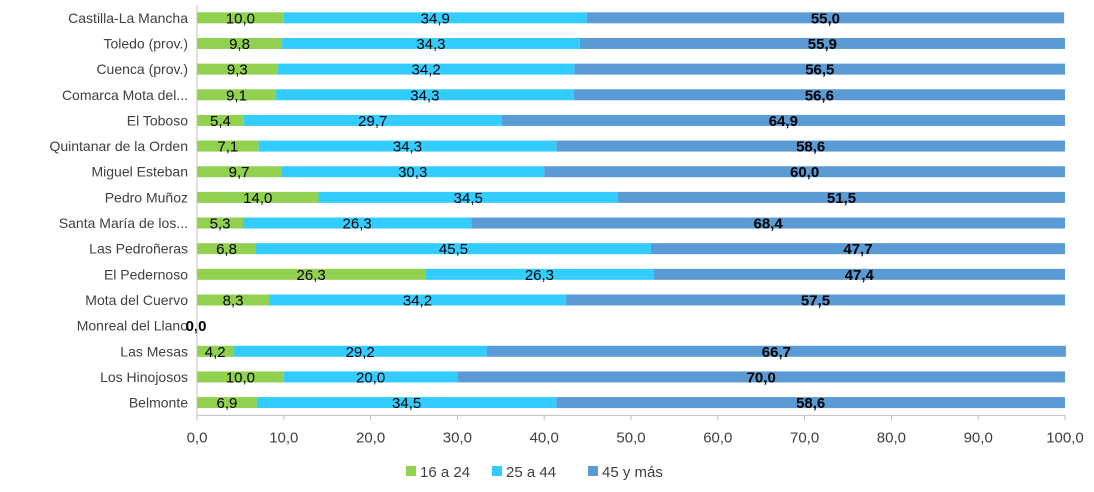  Describe the element at coordinates (632, 472) in the screenshot. I see `legend-label-45-y-mas: 45 y más` at that location.